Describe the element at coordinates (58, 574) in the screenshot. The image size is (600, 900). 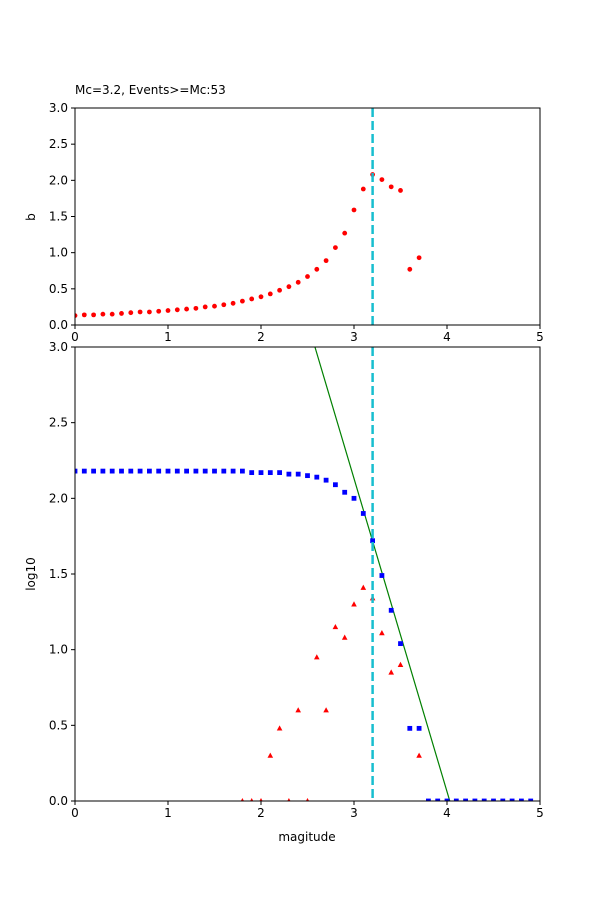
I see `bottom-y-tick-label: 1.5` at that location.